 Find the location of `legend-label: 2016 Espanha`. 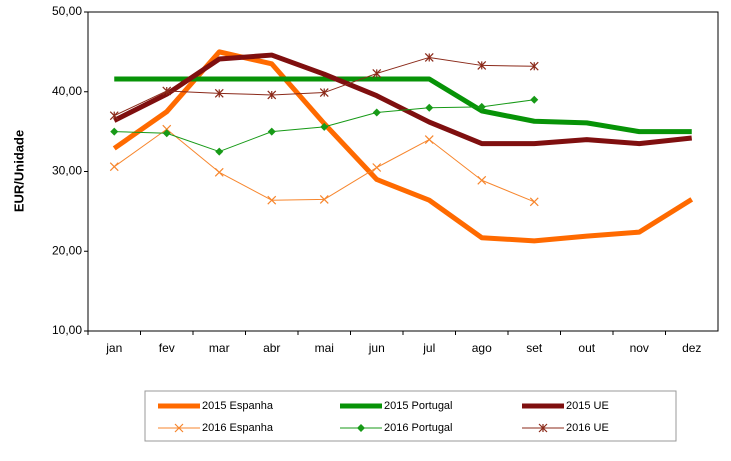

legend-label: 2016 Espanha is located at coordinates (238, 428).